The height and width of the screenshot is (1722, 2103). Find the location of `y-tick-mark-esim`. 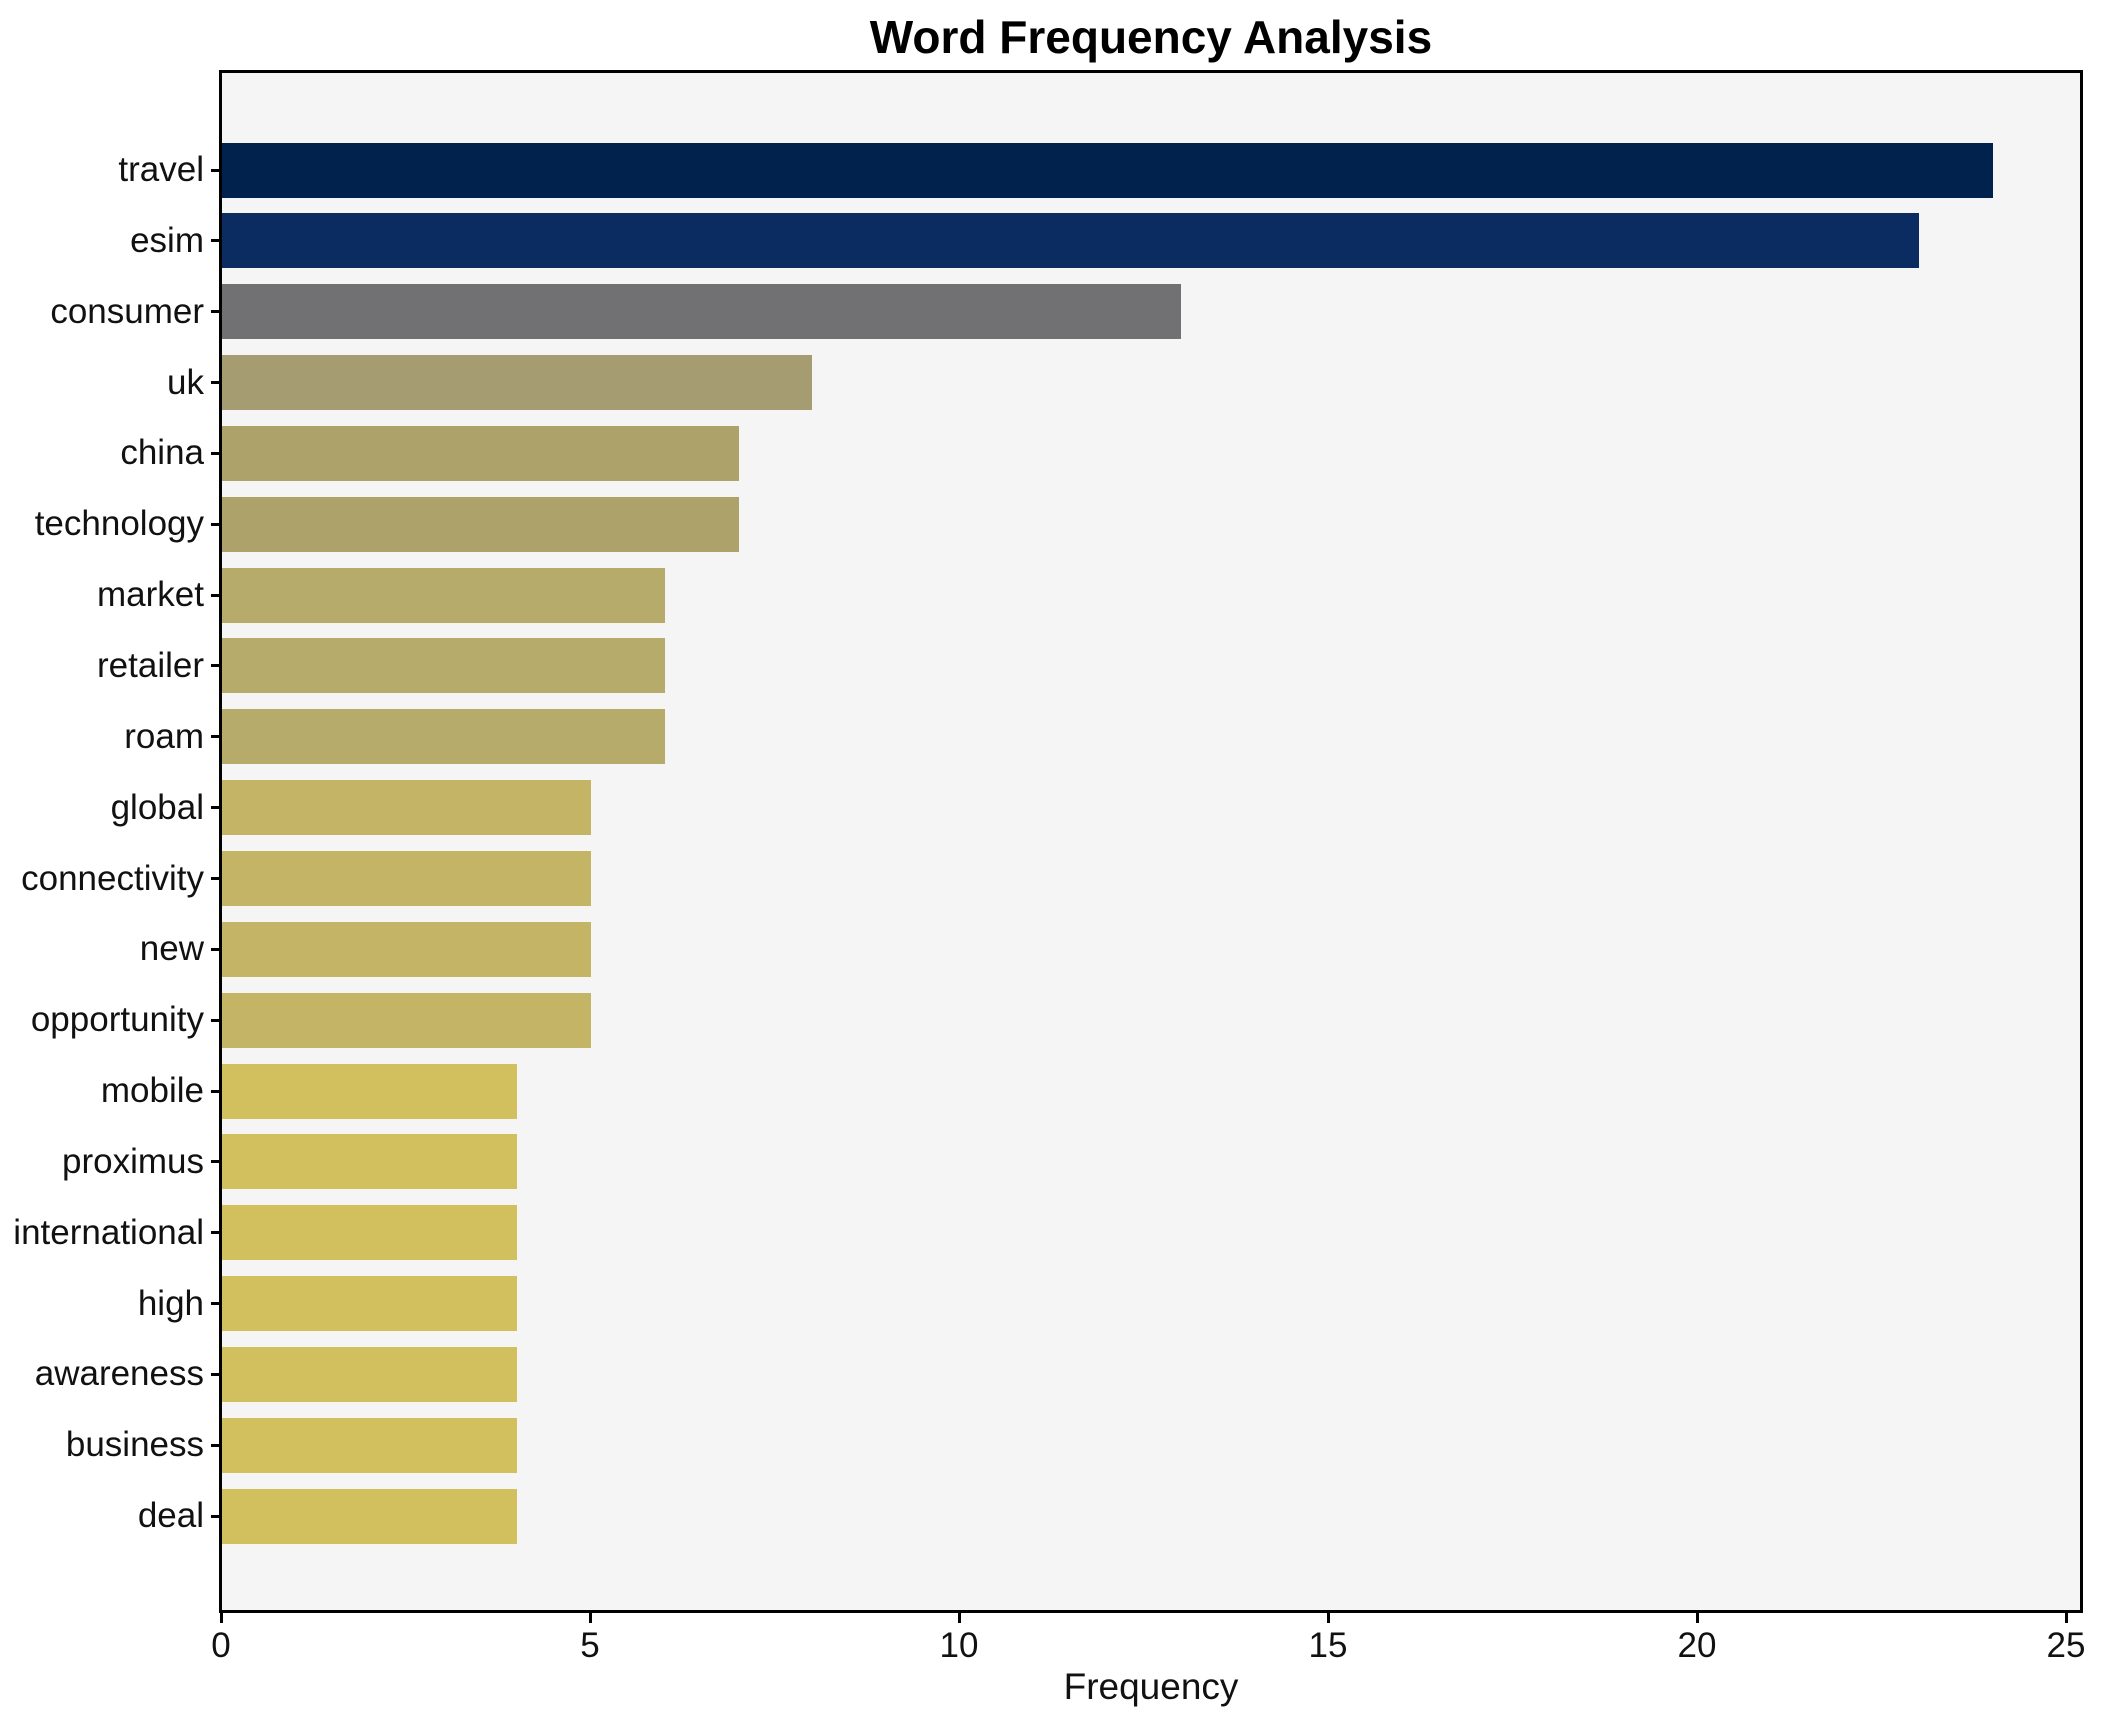

y-tick-mark-esim is located at coordinates (216, 240).